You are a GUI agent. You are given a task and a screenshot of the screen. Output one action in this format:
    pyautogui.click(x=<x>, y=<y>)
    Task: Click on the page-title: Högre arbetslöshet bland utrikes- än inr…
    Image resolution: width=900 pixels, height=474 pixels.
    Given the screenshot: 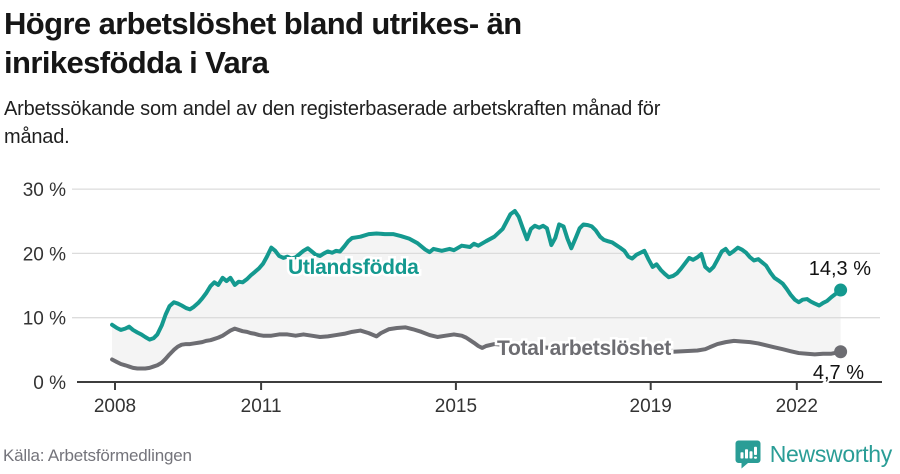 What is the action you would take?
    pyautogui.click(x=263, y=43)
    